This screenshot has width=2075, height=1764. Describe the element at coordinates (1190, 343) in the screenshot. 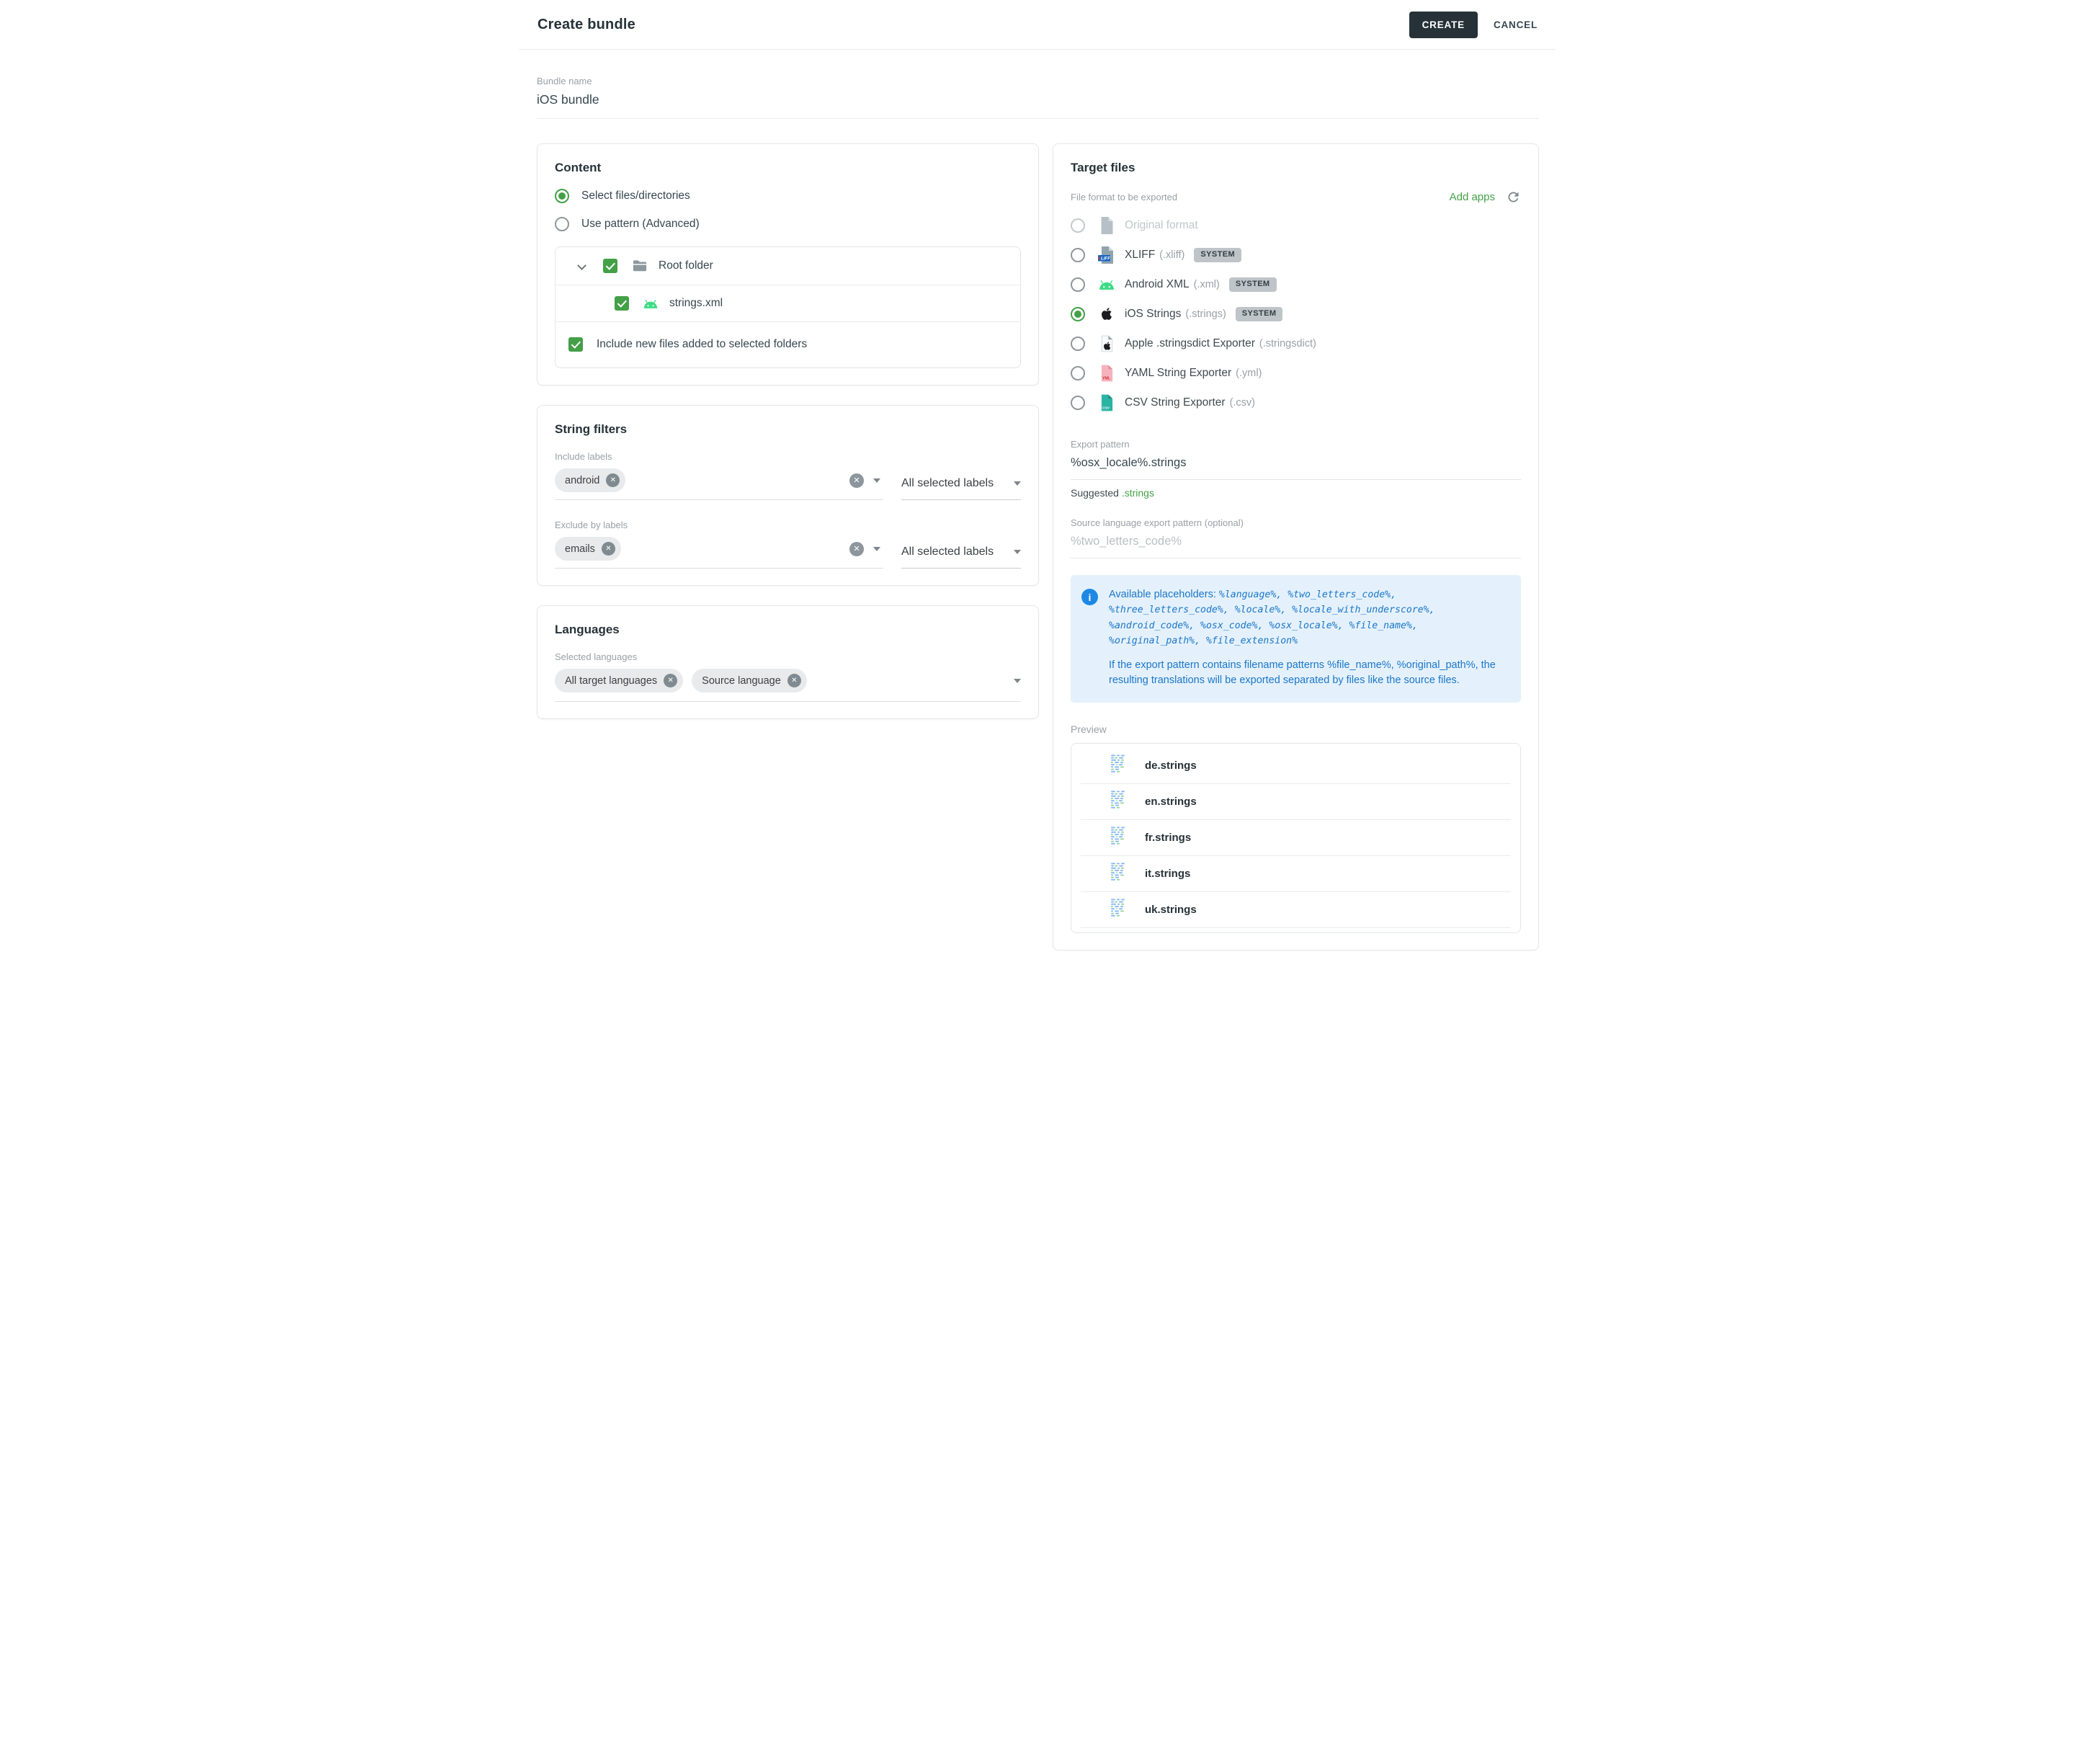

I see `format-name: Apple .stringsdict Exporter` at that location.